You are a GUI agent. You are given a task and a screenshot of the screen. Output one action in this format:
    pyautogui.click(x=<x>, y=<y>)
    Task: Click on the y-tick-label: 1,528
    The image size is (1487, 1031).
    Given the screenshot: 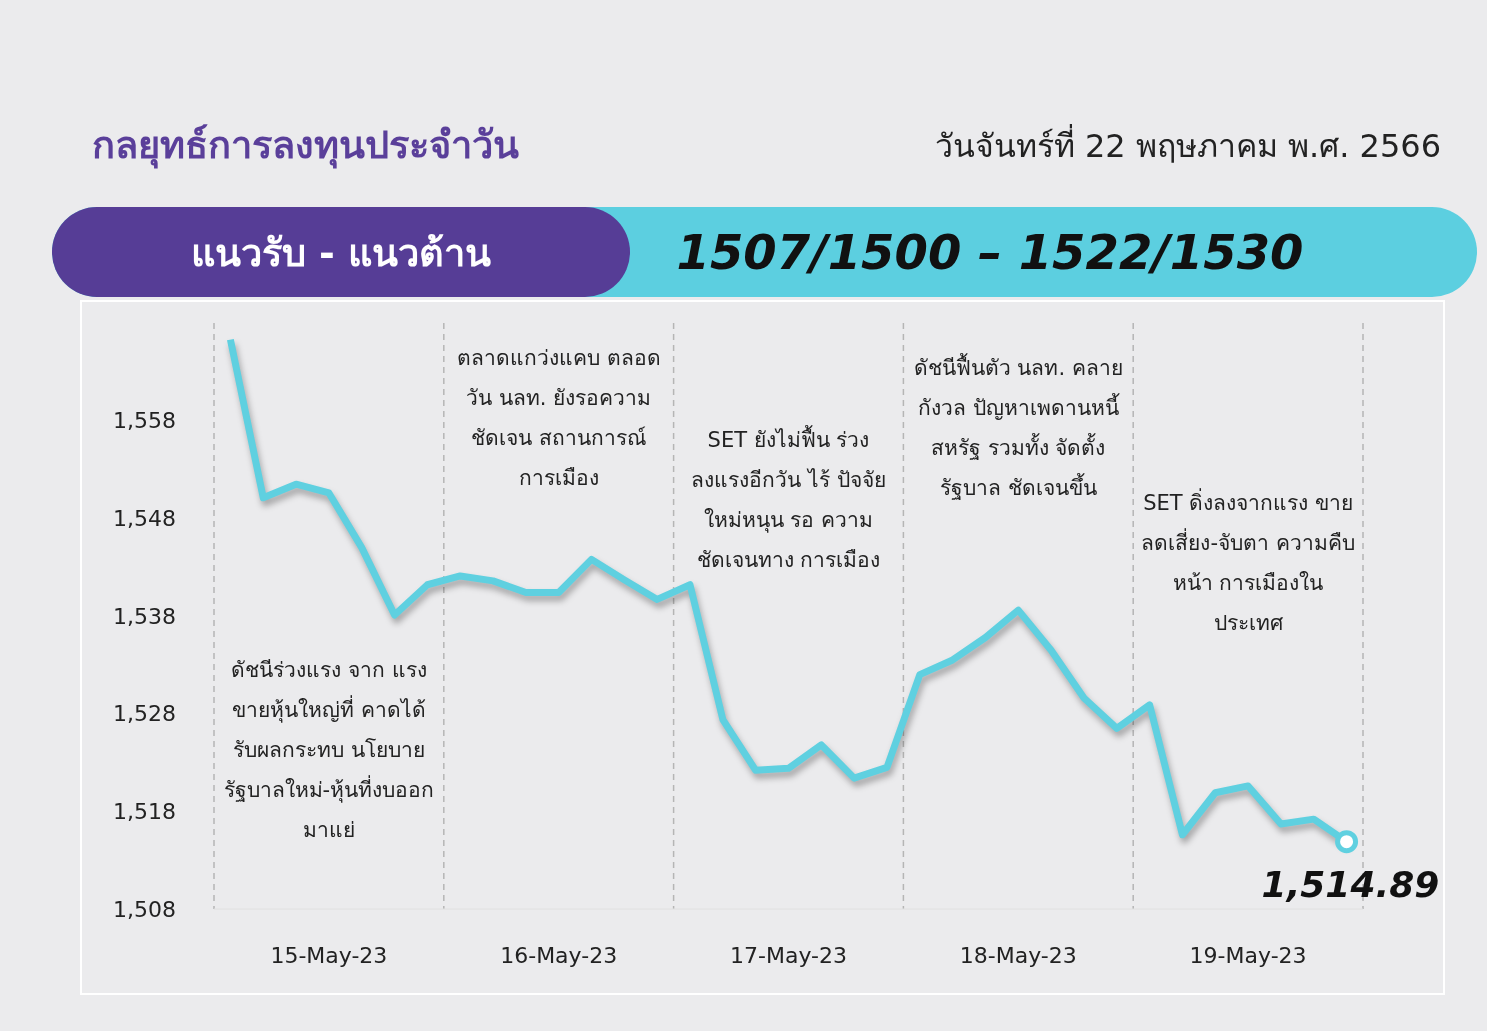 What is the action you would take?
    pyautogui.click(x=144, y=714)
    